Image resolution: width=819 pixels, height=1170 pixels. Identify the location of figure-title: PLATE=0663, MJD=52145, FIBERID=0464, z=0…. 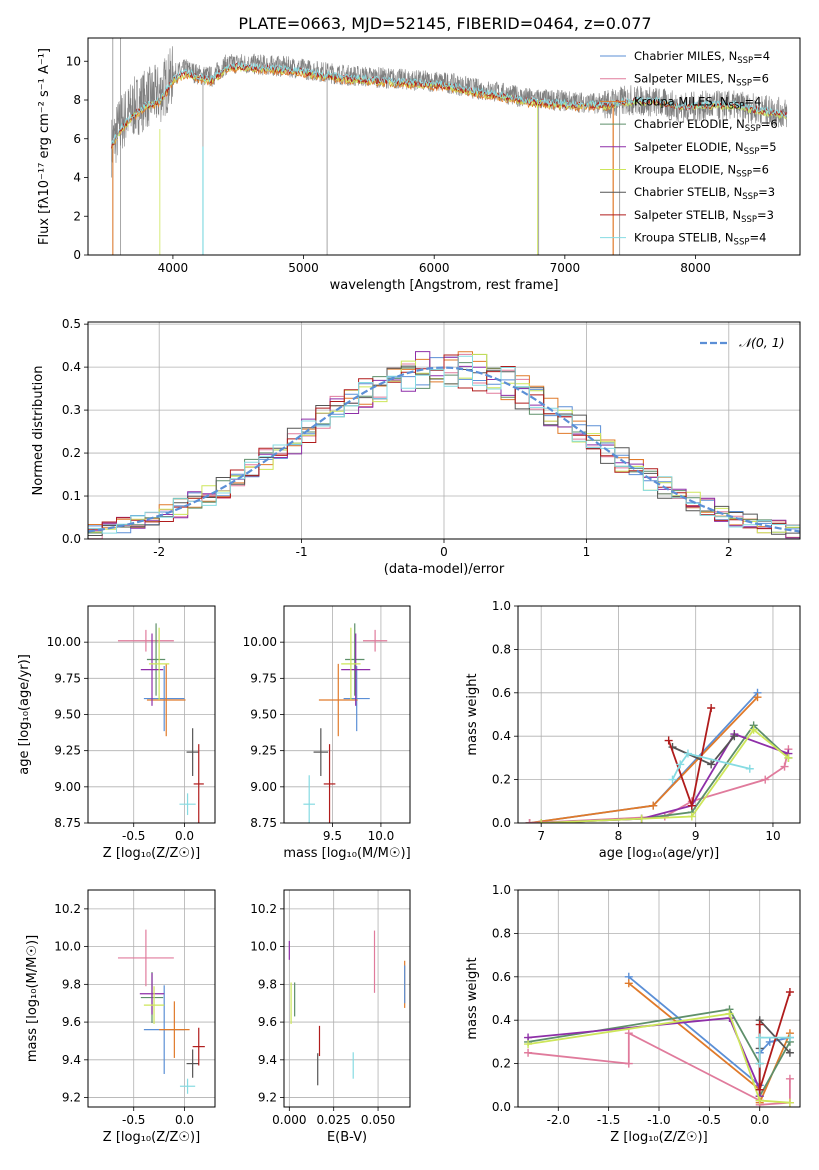
(444, 23).